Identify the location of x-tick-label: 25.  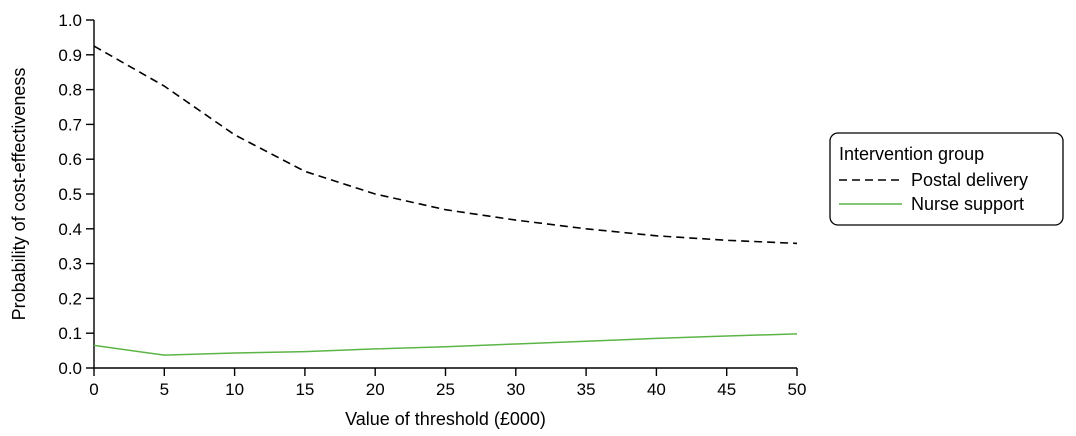
(445, 389).